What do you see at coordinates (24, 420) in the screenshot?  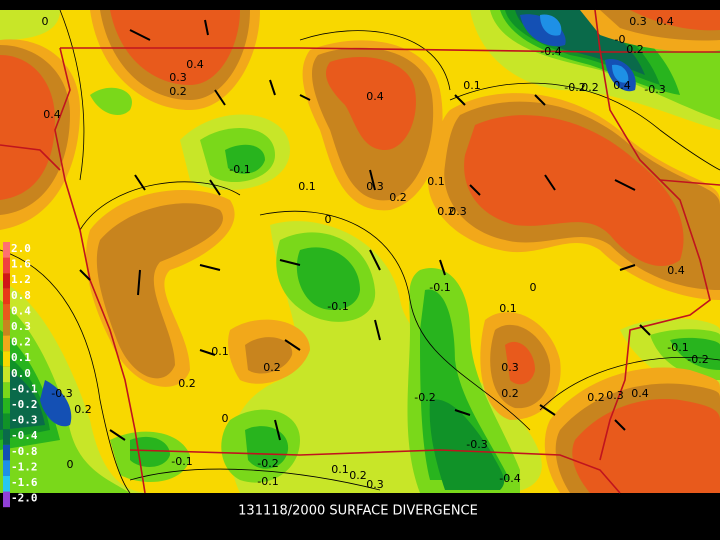 I see `legend-label: -0.3` at bounding box center [24, 420].